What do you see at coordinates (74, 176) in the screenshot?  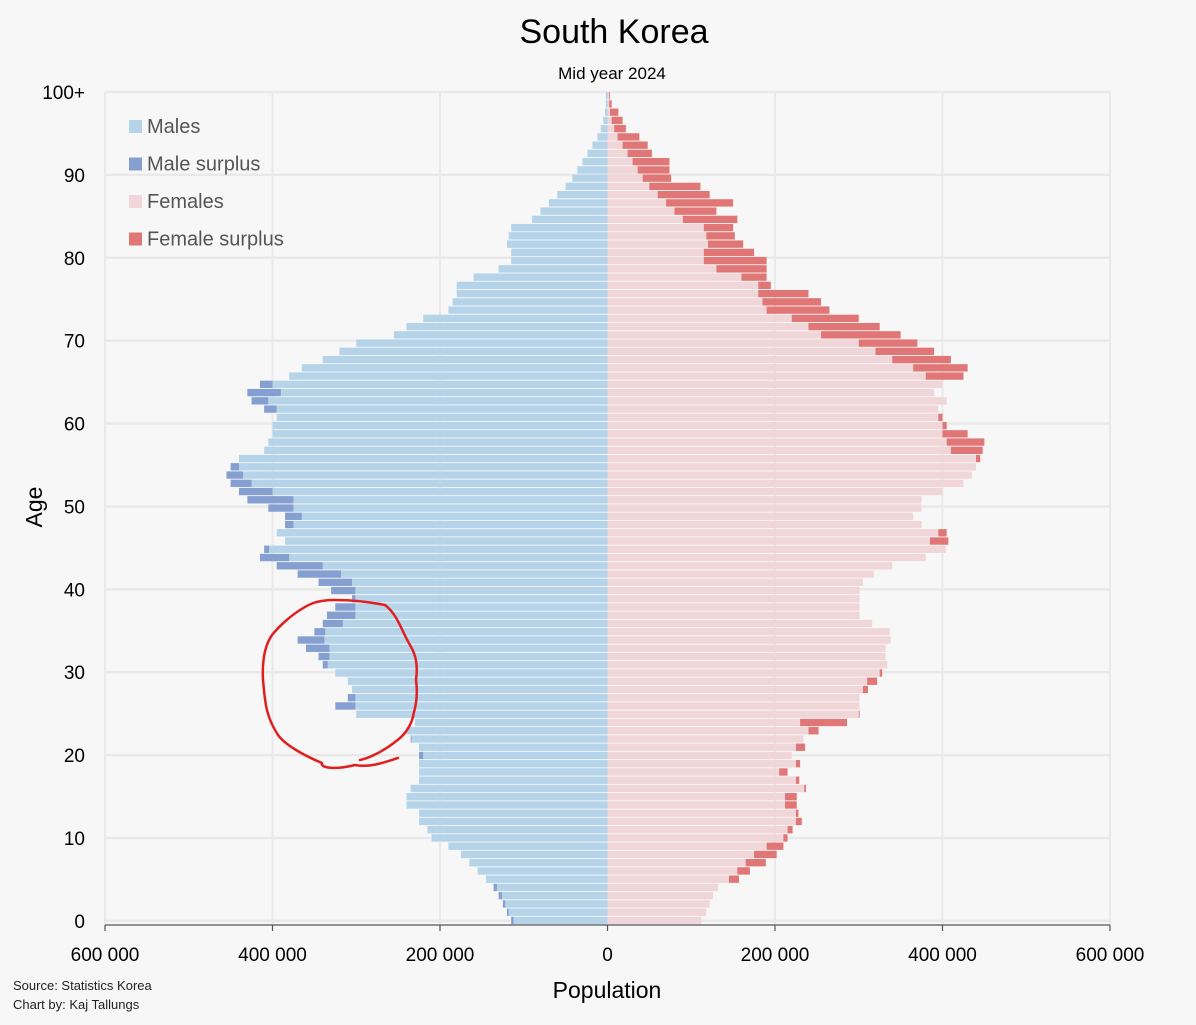 I see `y-tick-label: 90` at bounding box center [74, 176].